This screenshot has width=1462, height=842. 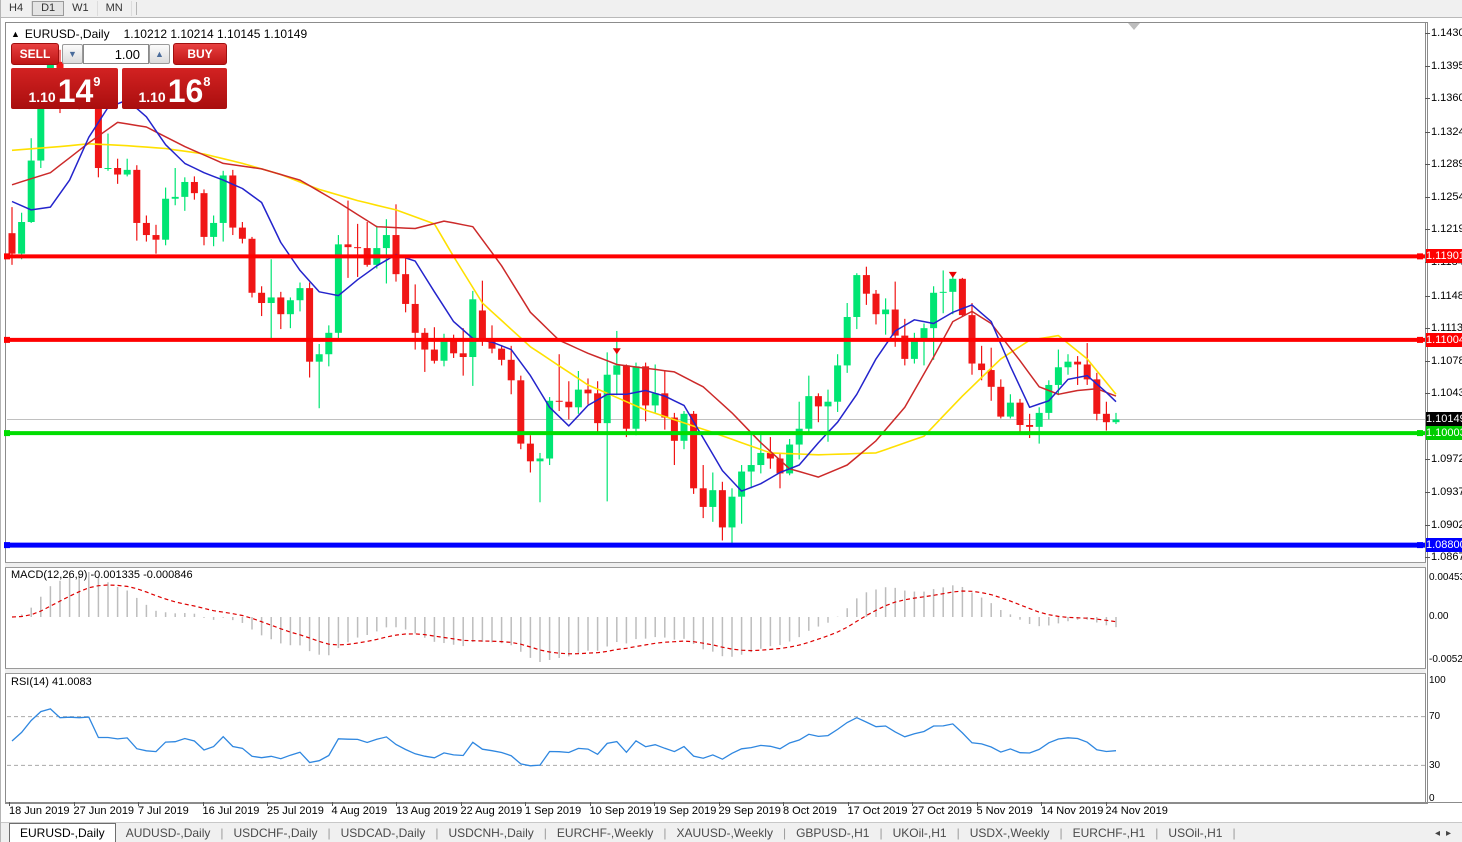 What do you see at coordinates (136, 8) in the screenshot?
I see `toolbar-separator` at bounding box center [136, 8].